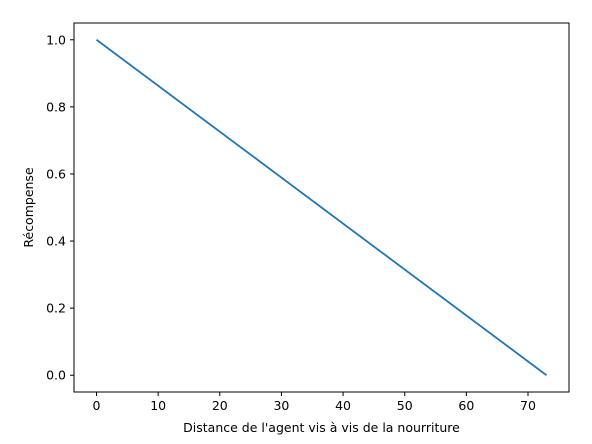  Describe the element at coordinates (56, 39) in the screenshot. I see `y-tick-label: 1.0` at that location.